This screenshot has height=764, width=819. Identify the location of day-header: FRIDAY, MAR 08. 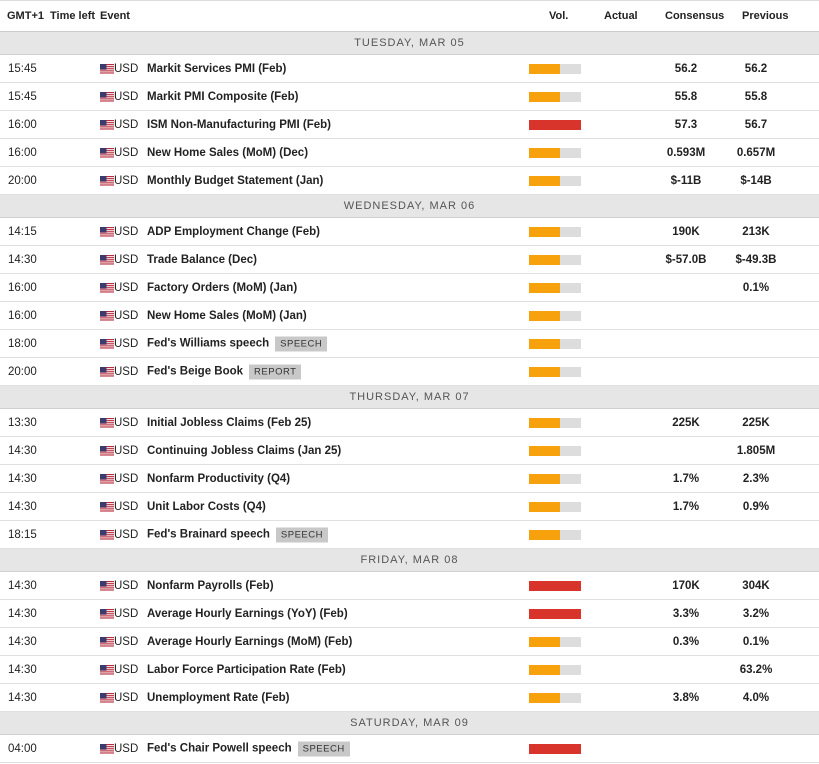
(409, 560).